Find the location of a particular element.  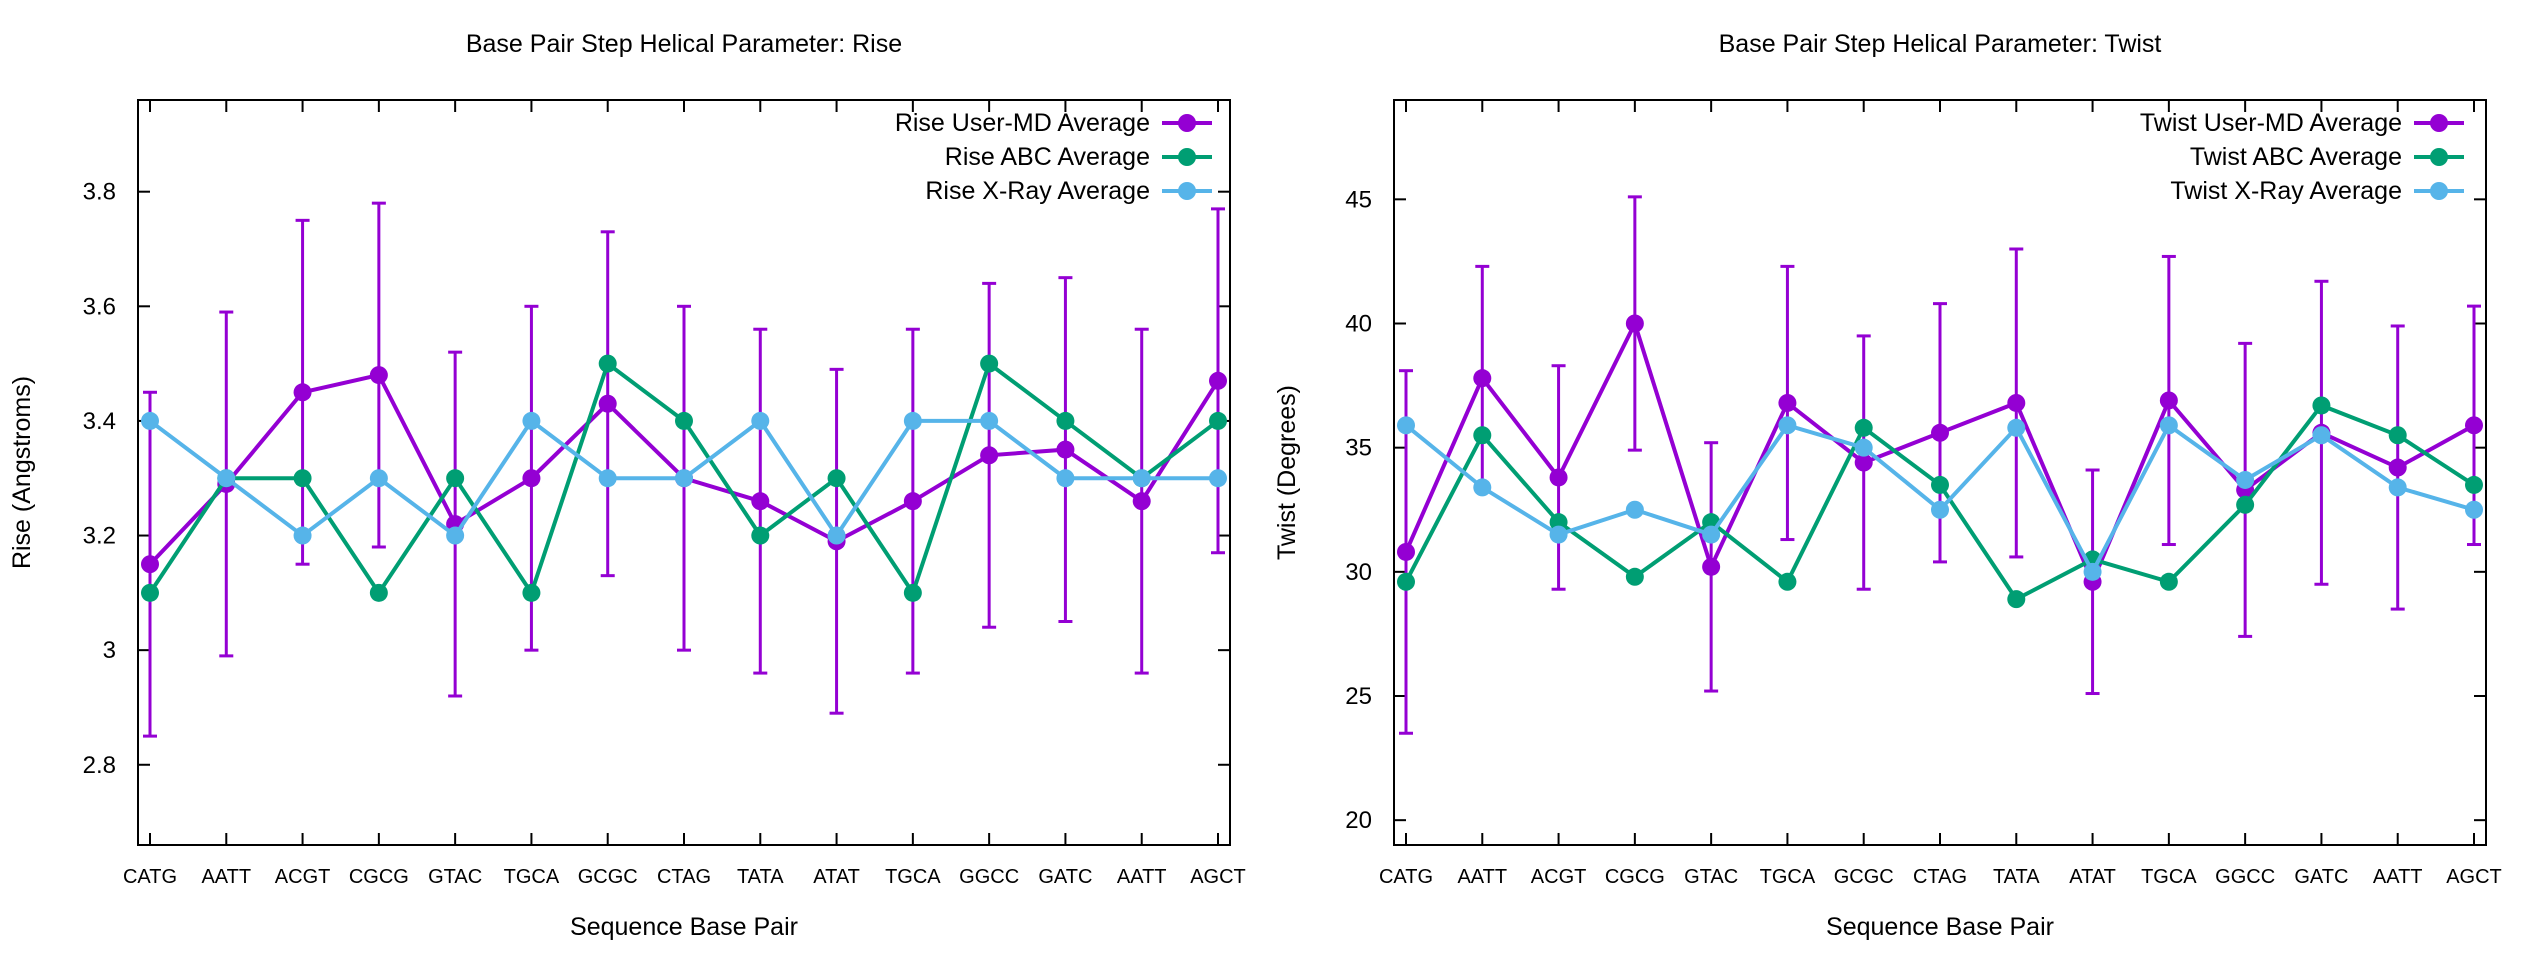

x-tick-label: AGCT is located at coordinates (1218, 877).